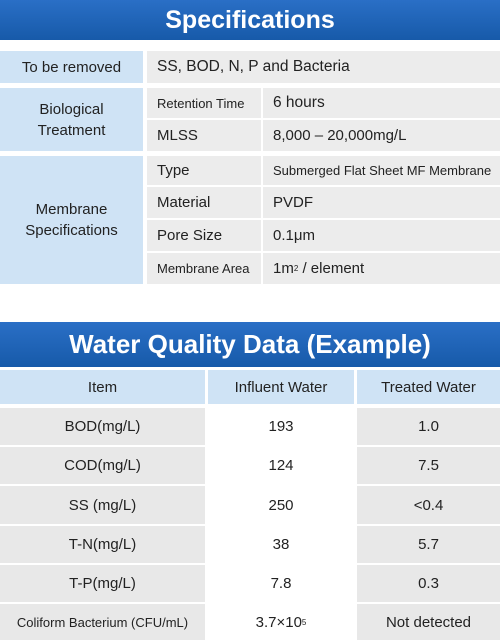  Describe the element at coordinates (71, 119) in the screenshot. I see `biological-treatment-label: Biological Treatment` at that location.